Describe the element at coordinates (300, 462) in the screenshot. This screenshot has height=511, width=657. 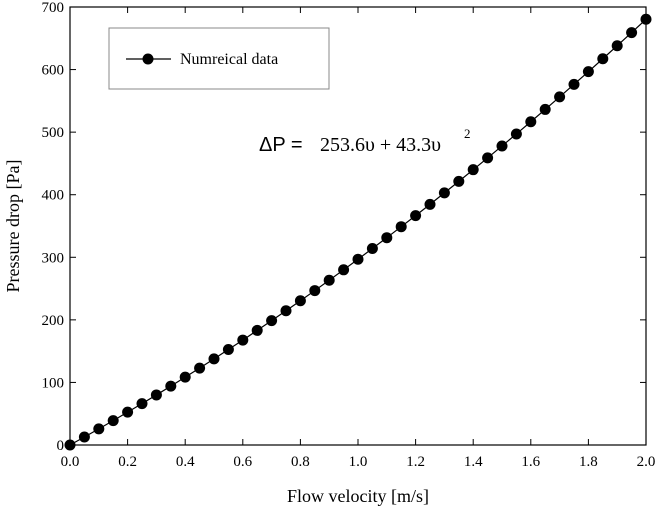
I see `x-tick-label: 0.8` at that location.